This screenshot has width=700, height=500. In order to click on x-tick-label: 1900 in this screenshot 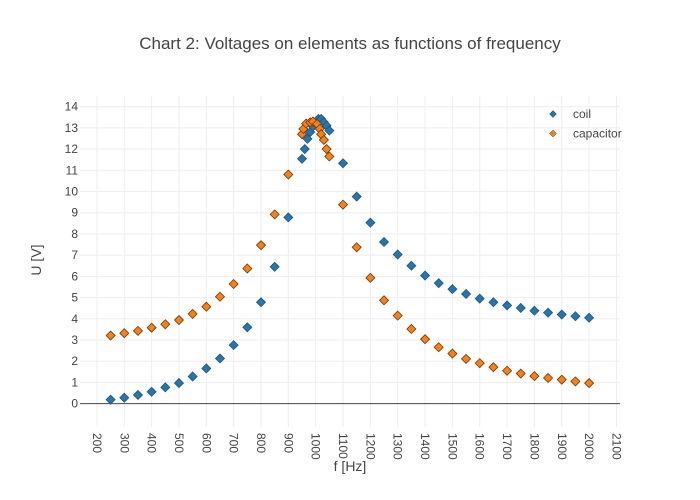, I will do `click(562, 446)`.